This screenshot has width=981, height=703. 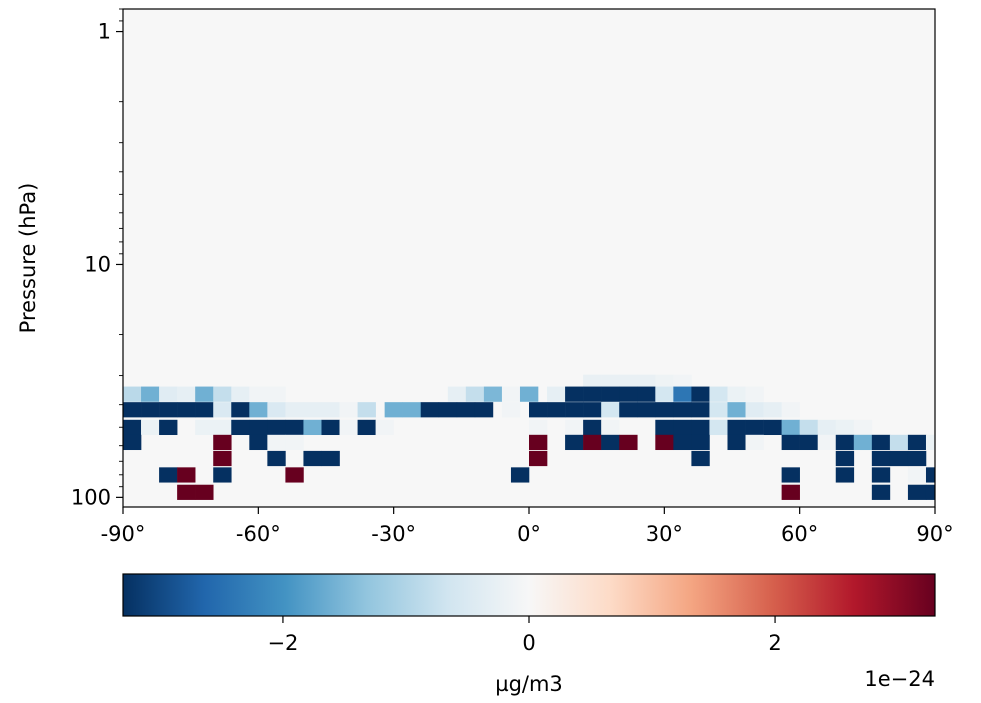 What do you see at coordinates (28, 258) in the screenshot?
I see `y-axis-label: Pressure (hPa)` at bounding box center [28, 258].